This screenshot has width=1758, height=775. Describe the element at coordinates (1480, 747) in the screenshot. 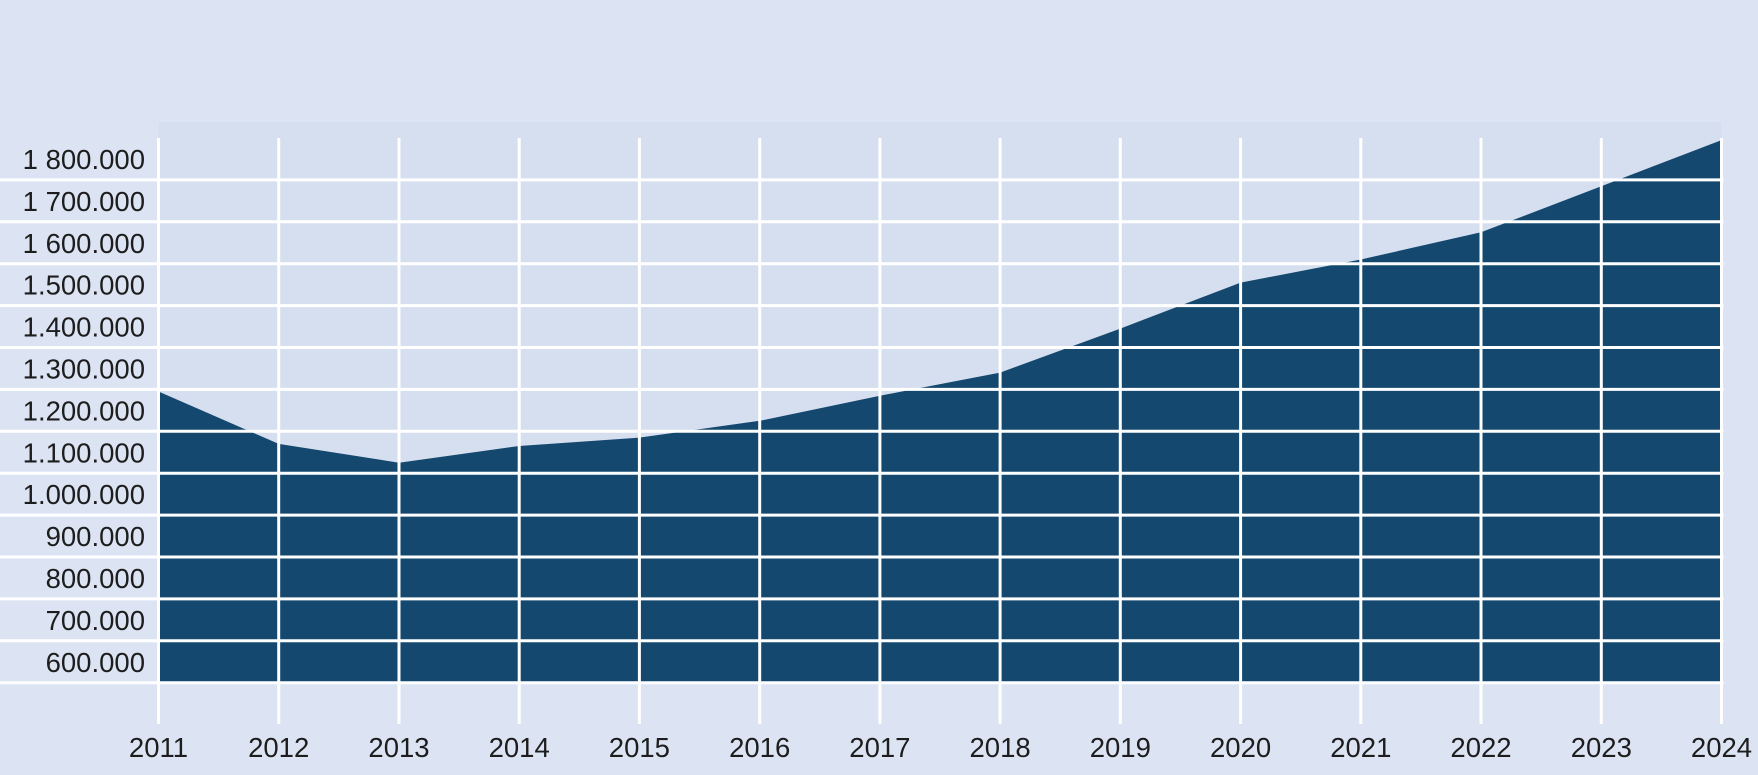

I see `x-axis-tick-label: 2022` at that location.